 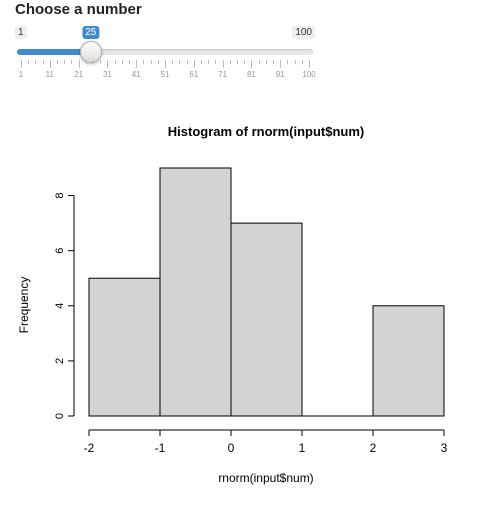 What do you see at coordinates (21, 32) in the screenshot?
I see `slider-min-label: 1` at bounding box center [21, 32].